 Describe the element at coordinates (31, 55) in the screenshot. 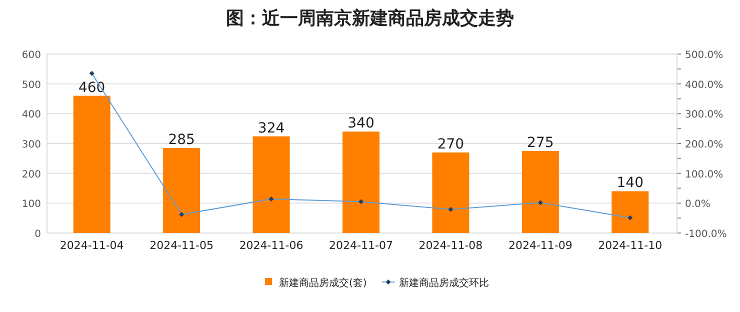

I see `y-tick-label: 600` at that location.